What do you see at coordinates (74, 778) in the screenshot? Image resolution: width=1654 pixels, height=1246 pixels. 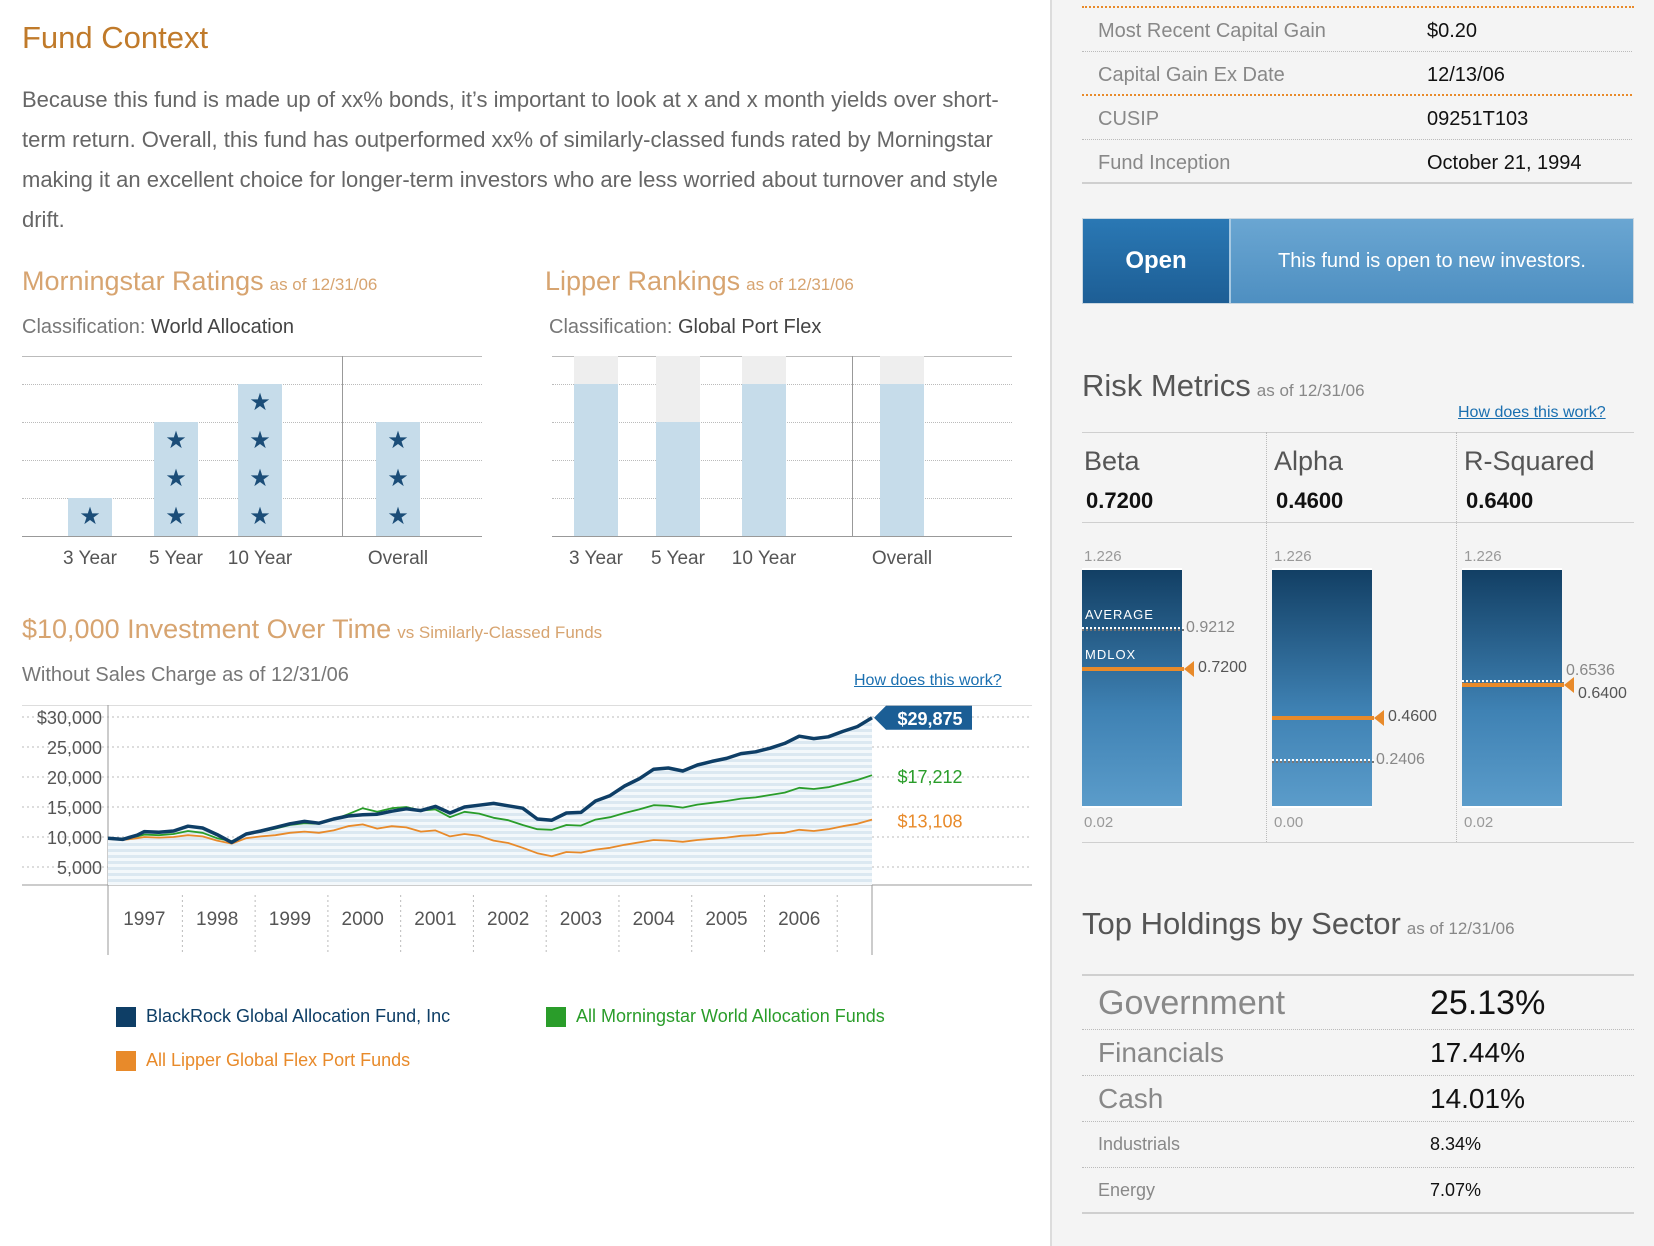 I see `y-tick-label: 20,000` at bounding box center [74, 778].